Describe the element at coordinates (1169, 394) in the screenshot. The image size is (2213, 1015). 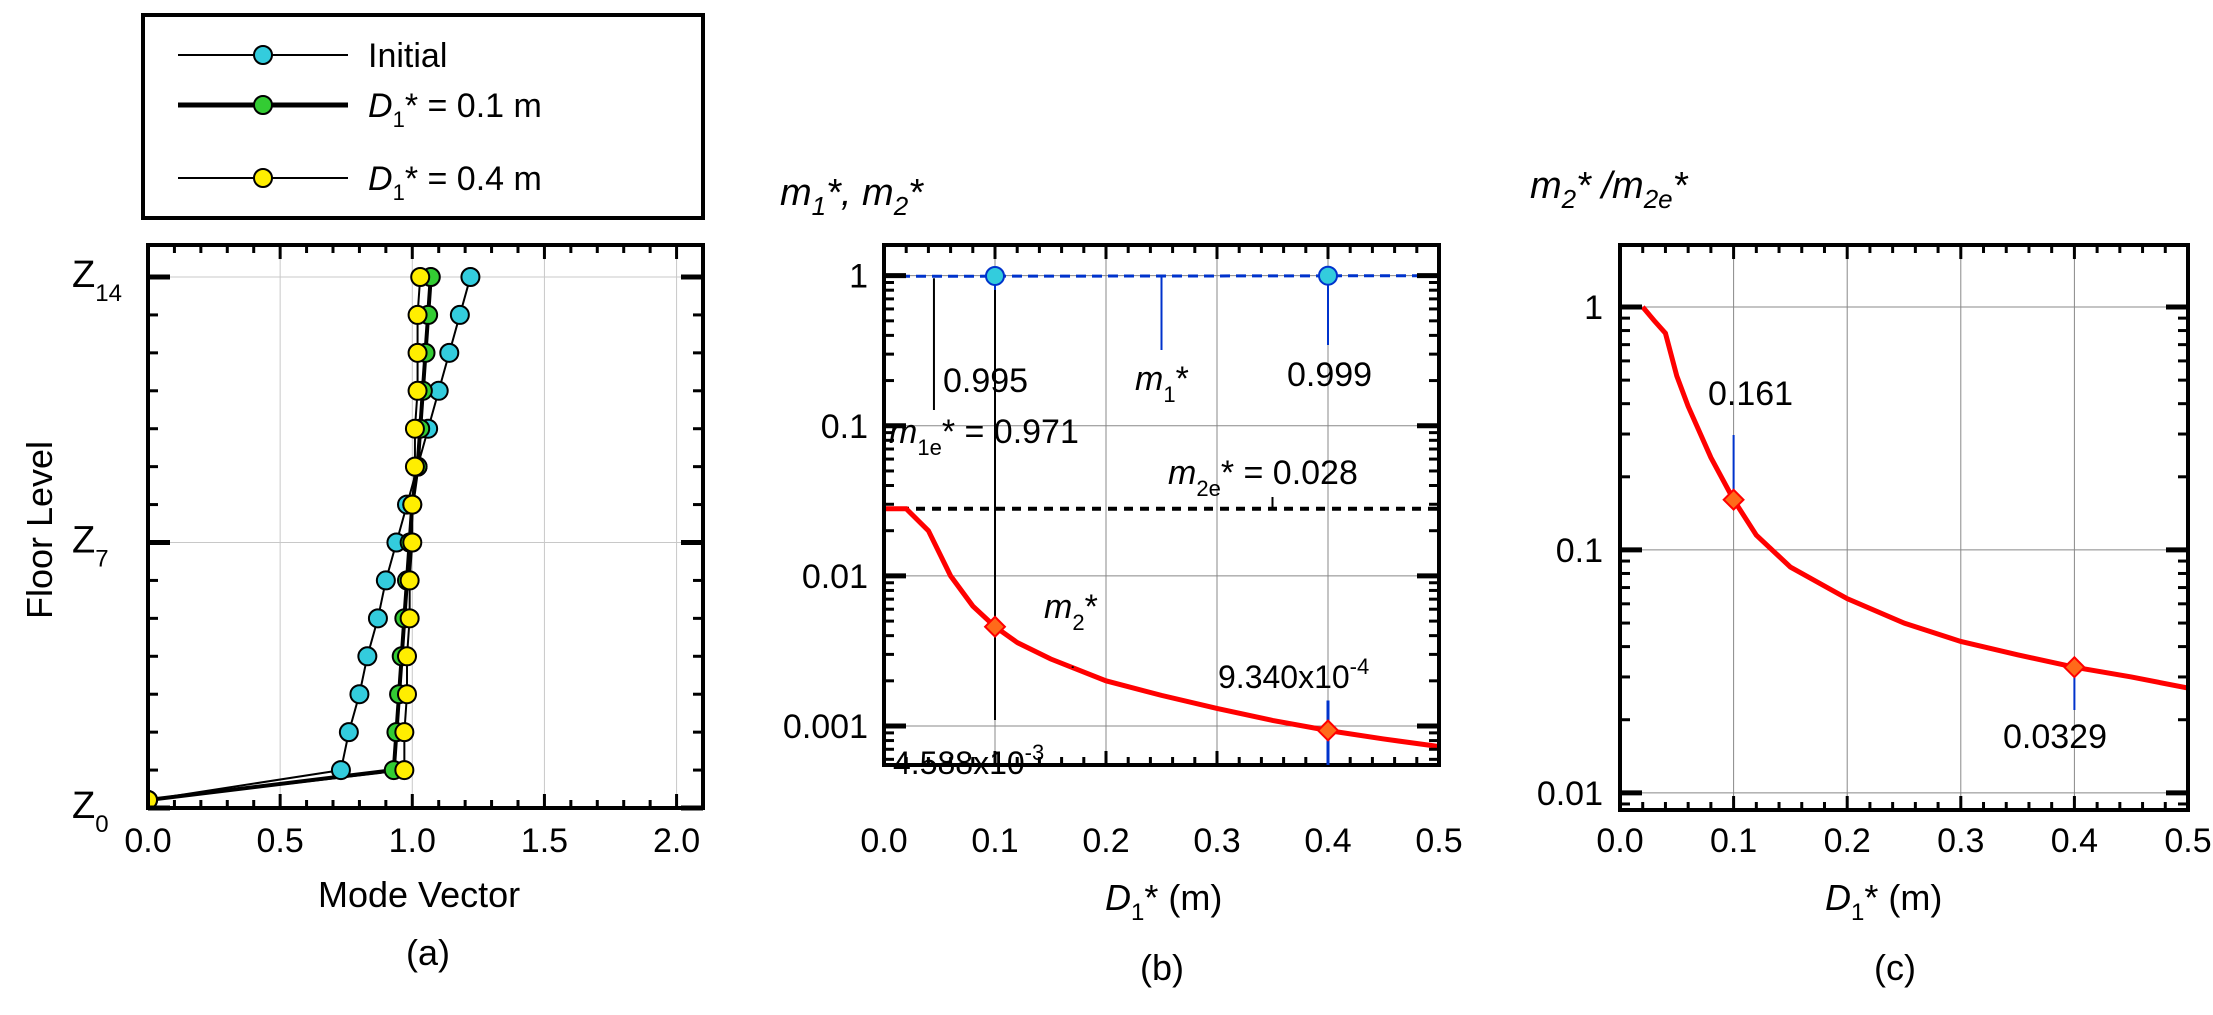
I see `label-m1-sub: 1` at that location.